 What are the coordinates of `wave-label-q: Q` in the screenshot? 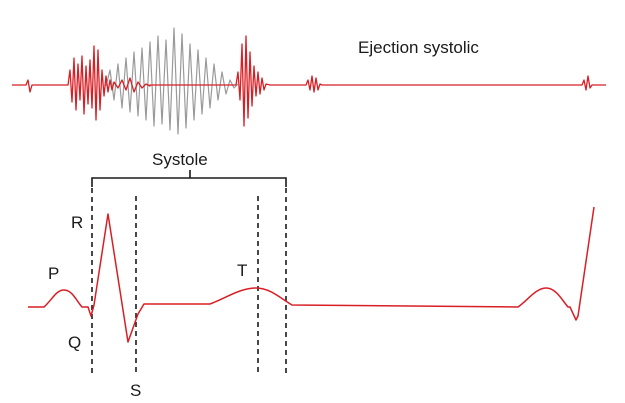 It's located at (74, 342).